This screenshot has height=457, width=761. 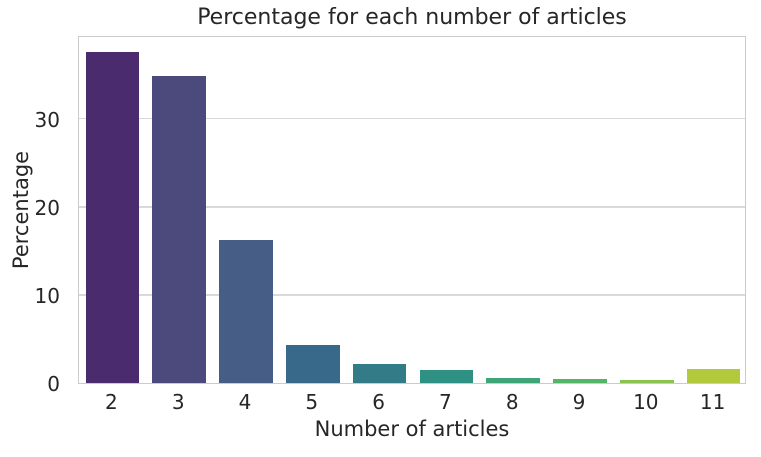 I want to click on x-tick-label-11: 11, so click(x=712, y=402).